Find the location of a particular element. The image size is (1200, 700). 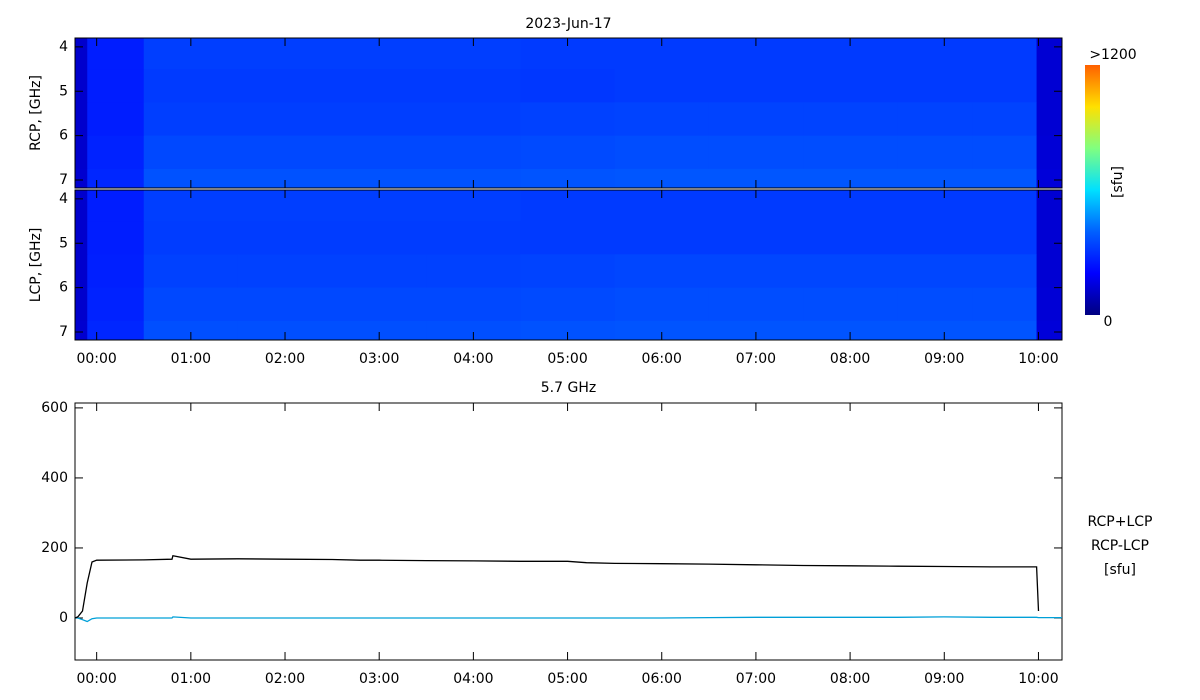

x-tick-label: 05:00 is located at coordinates (567, 359).